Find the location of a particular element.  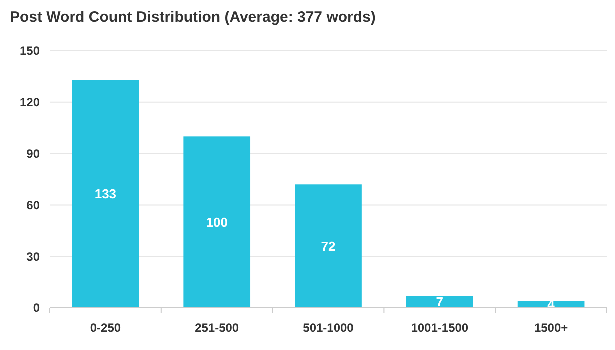

data-label: 72 is located at coordinates (328, 246).